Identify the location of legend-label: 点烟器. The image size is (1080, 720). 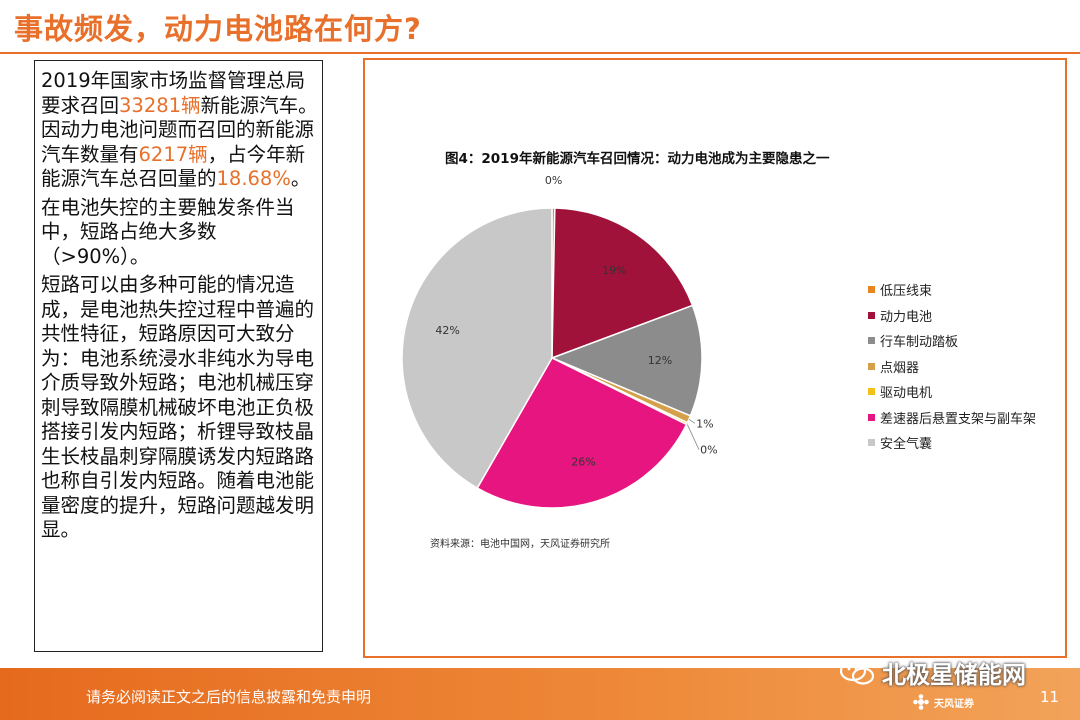
(900, 368).